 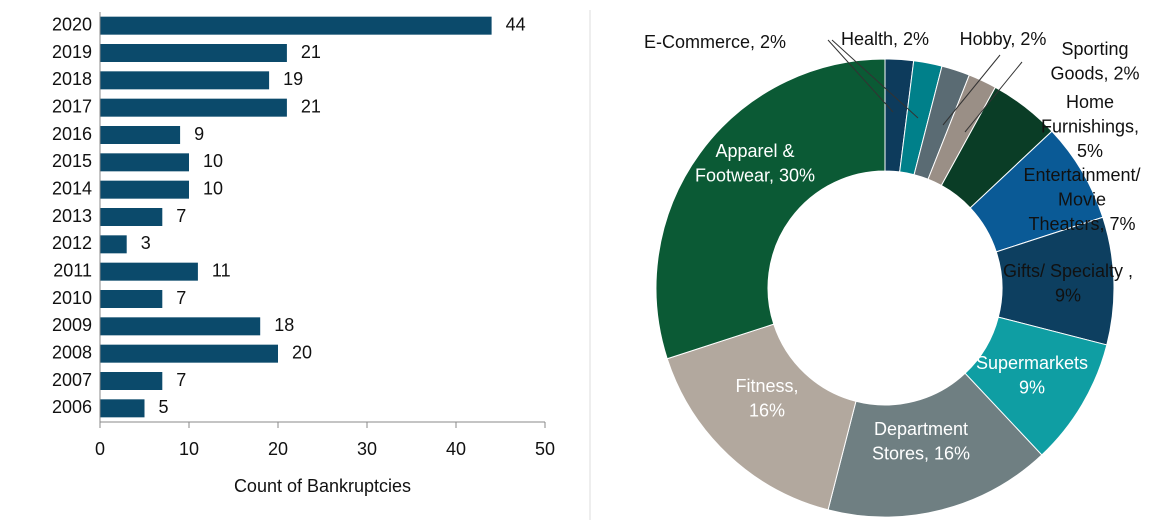 I want to click on y-tick-label: 2019, so click(x=72, y=52).